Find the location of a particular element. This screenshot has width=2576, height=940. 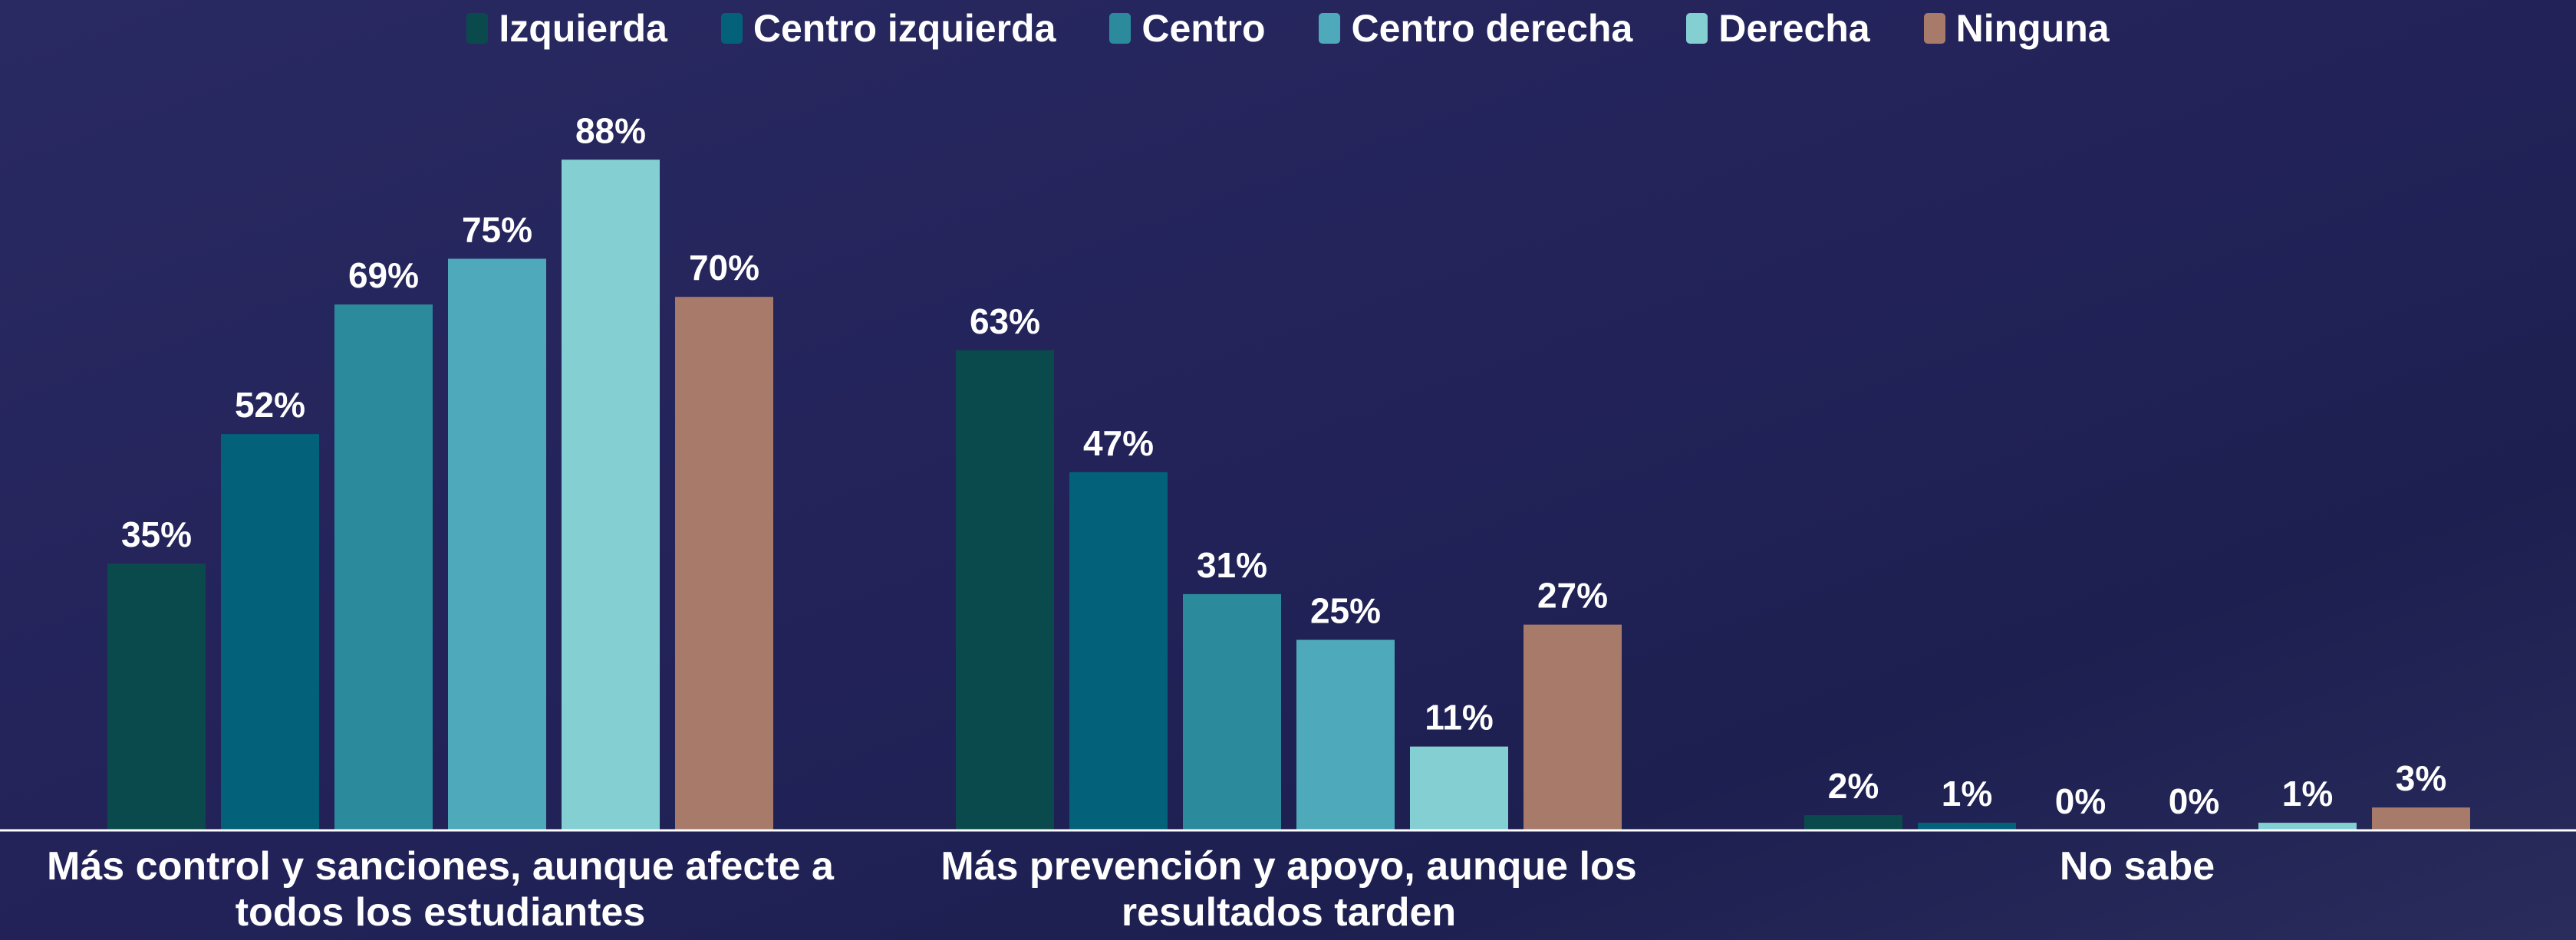

legend-label: Ninguna is located at coordinates (2032, 28).